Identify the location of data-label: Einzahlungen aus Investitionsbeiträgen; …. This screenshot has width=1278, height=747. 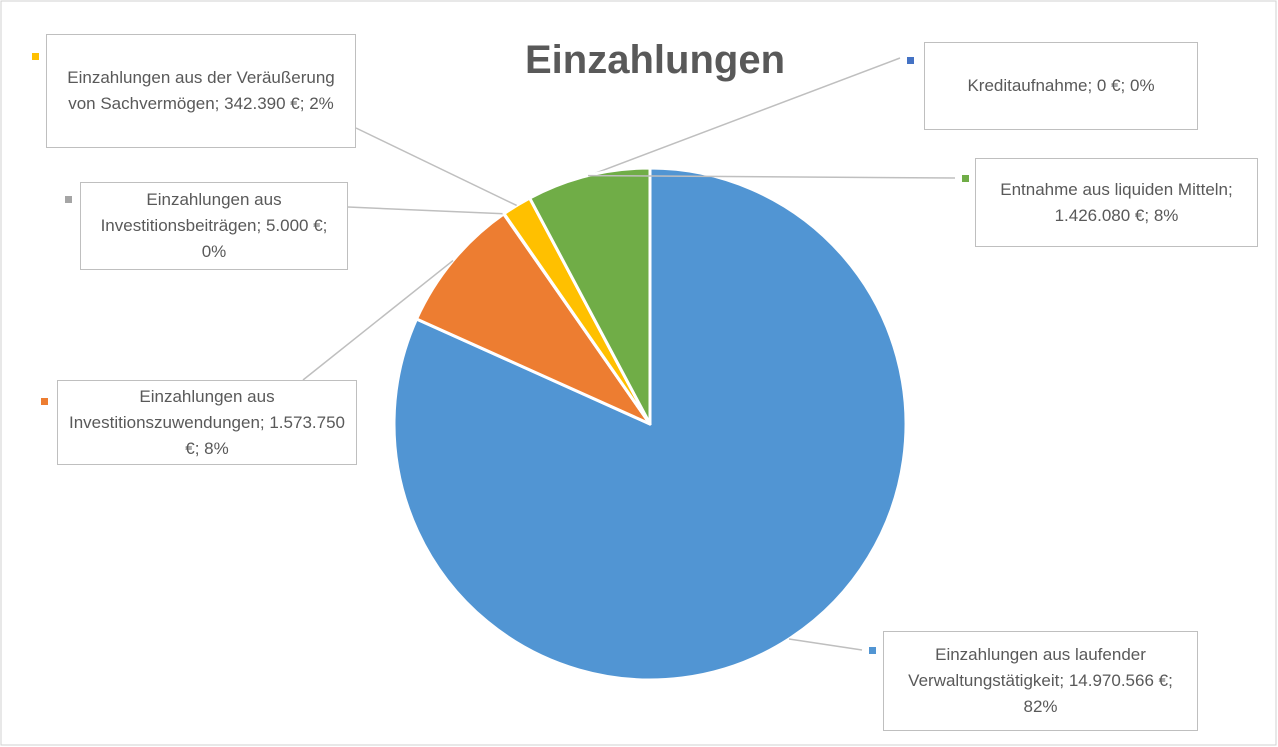
(214, 226).